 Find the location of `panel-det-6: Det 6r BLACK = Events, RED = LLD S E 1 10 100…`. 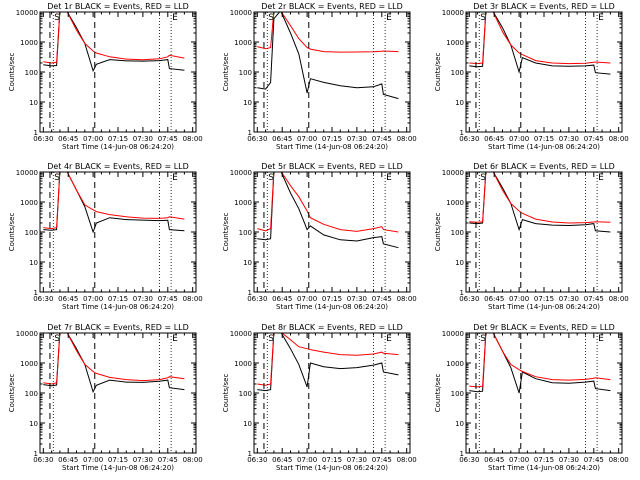

panel-det-6: Det 6r BLACK = Events, RED = LLD S E 1 10 100… is located at coordinates (531, 236).